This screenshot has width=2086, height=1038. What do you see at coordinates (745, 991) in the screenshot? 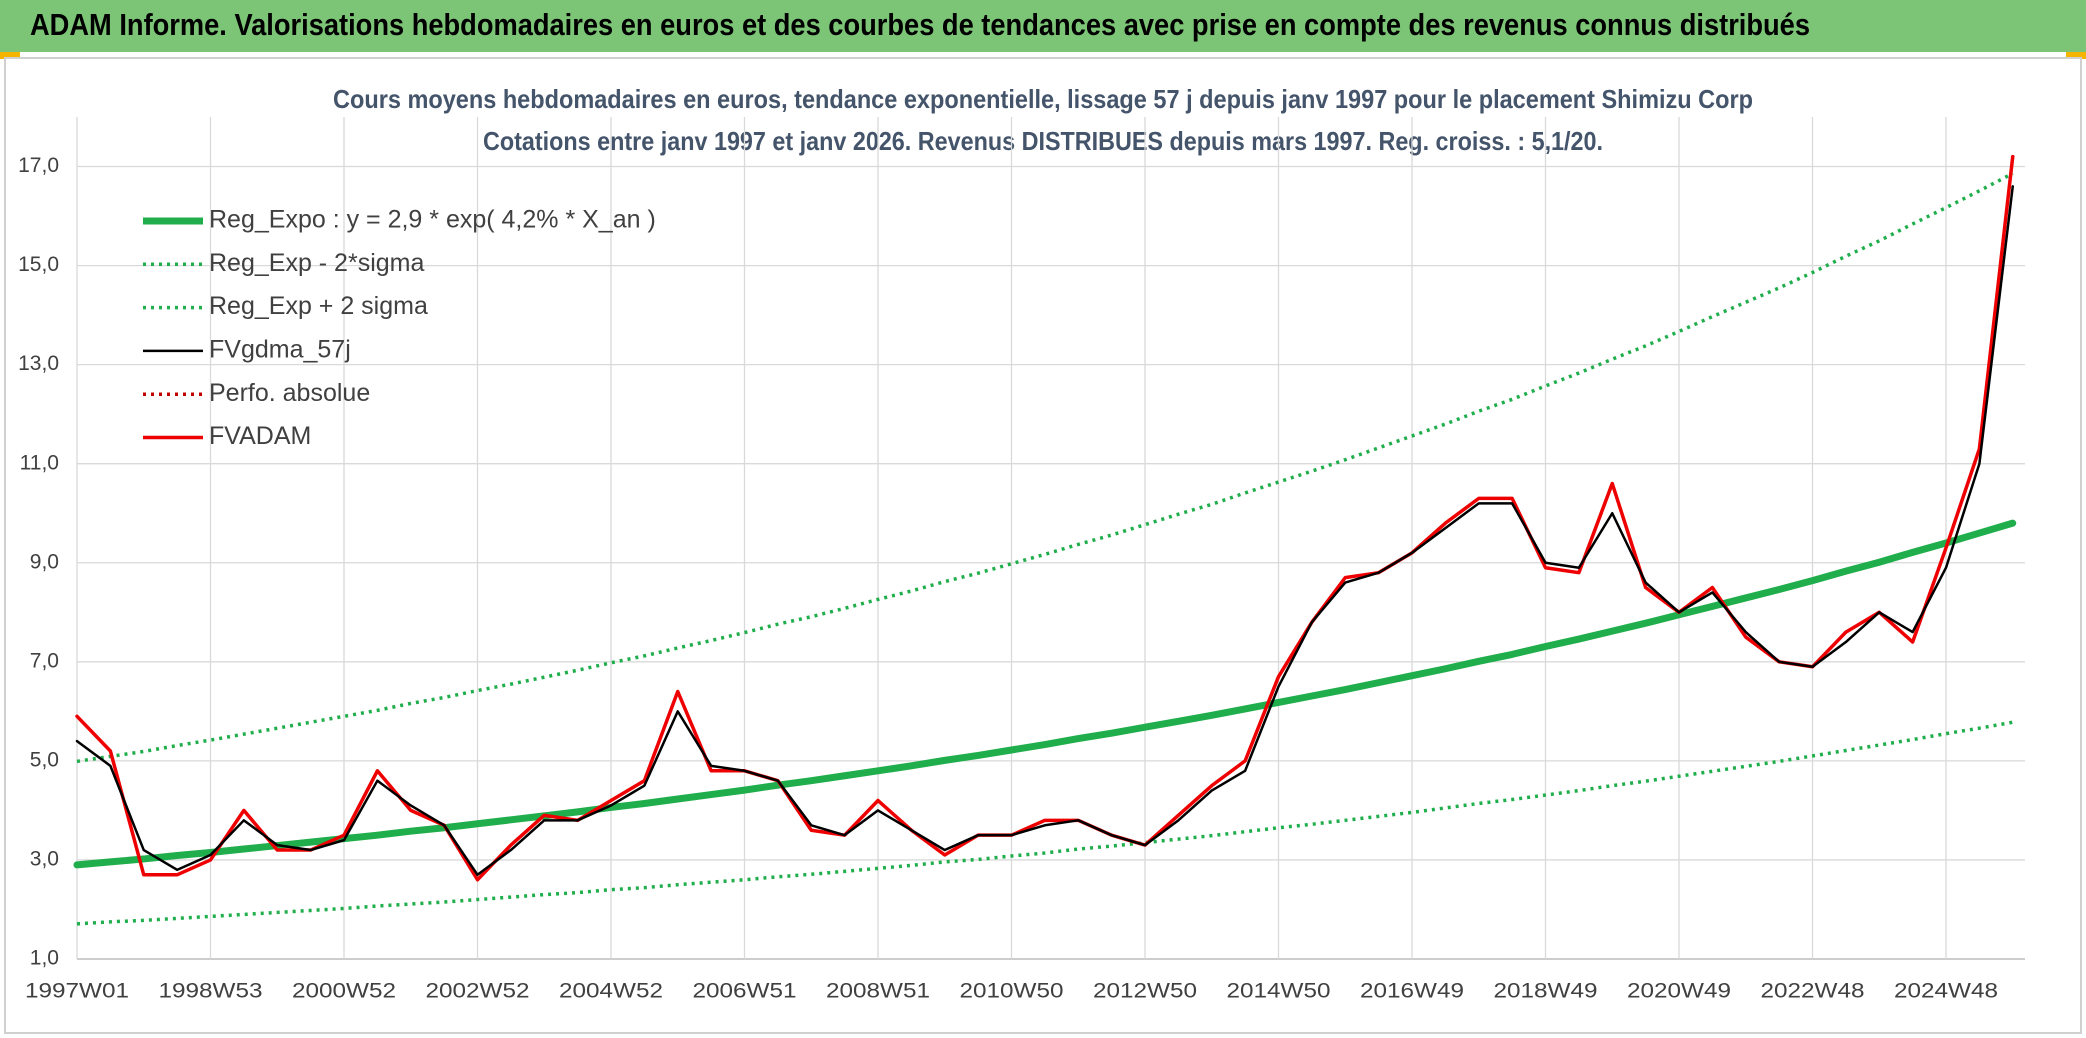
I see `x-tick-label: 2006W51` at bounding box center [745, 991].